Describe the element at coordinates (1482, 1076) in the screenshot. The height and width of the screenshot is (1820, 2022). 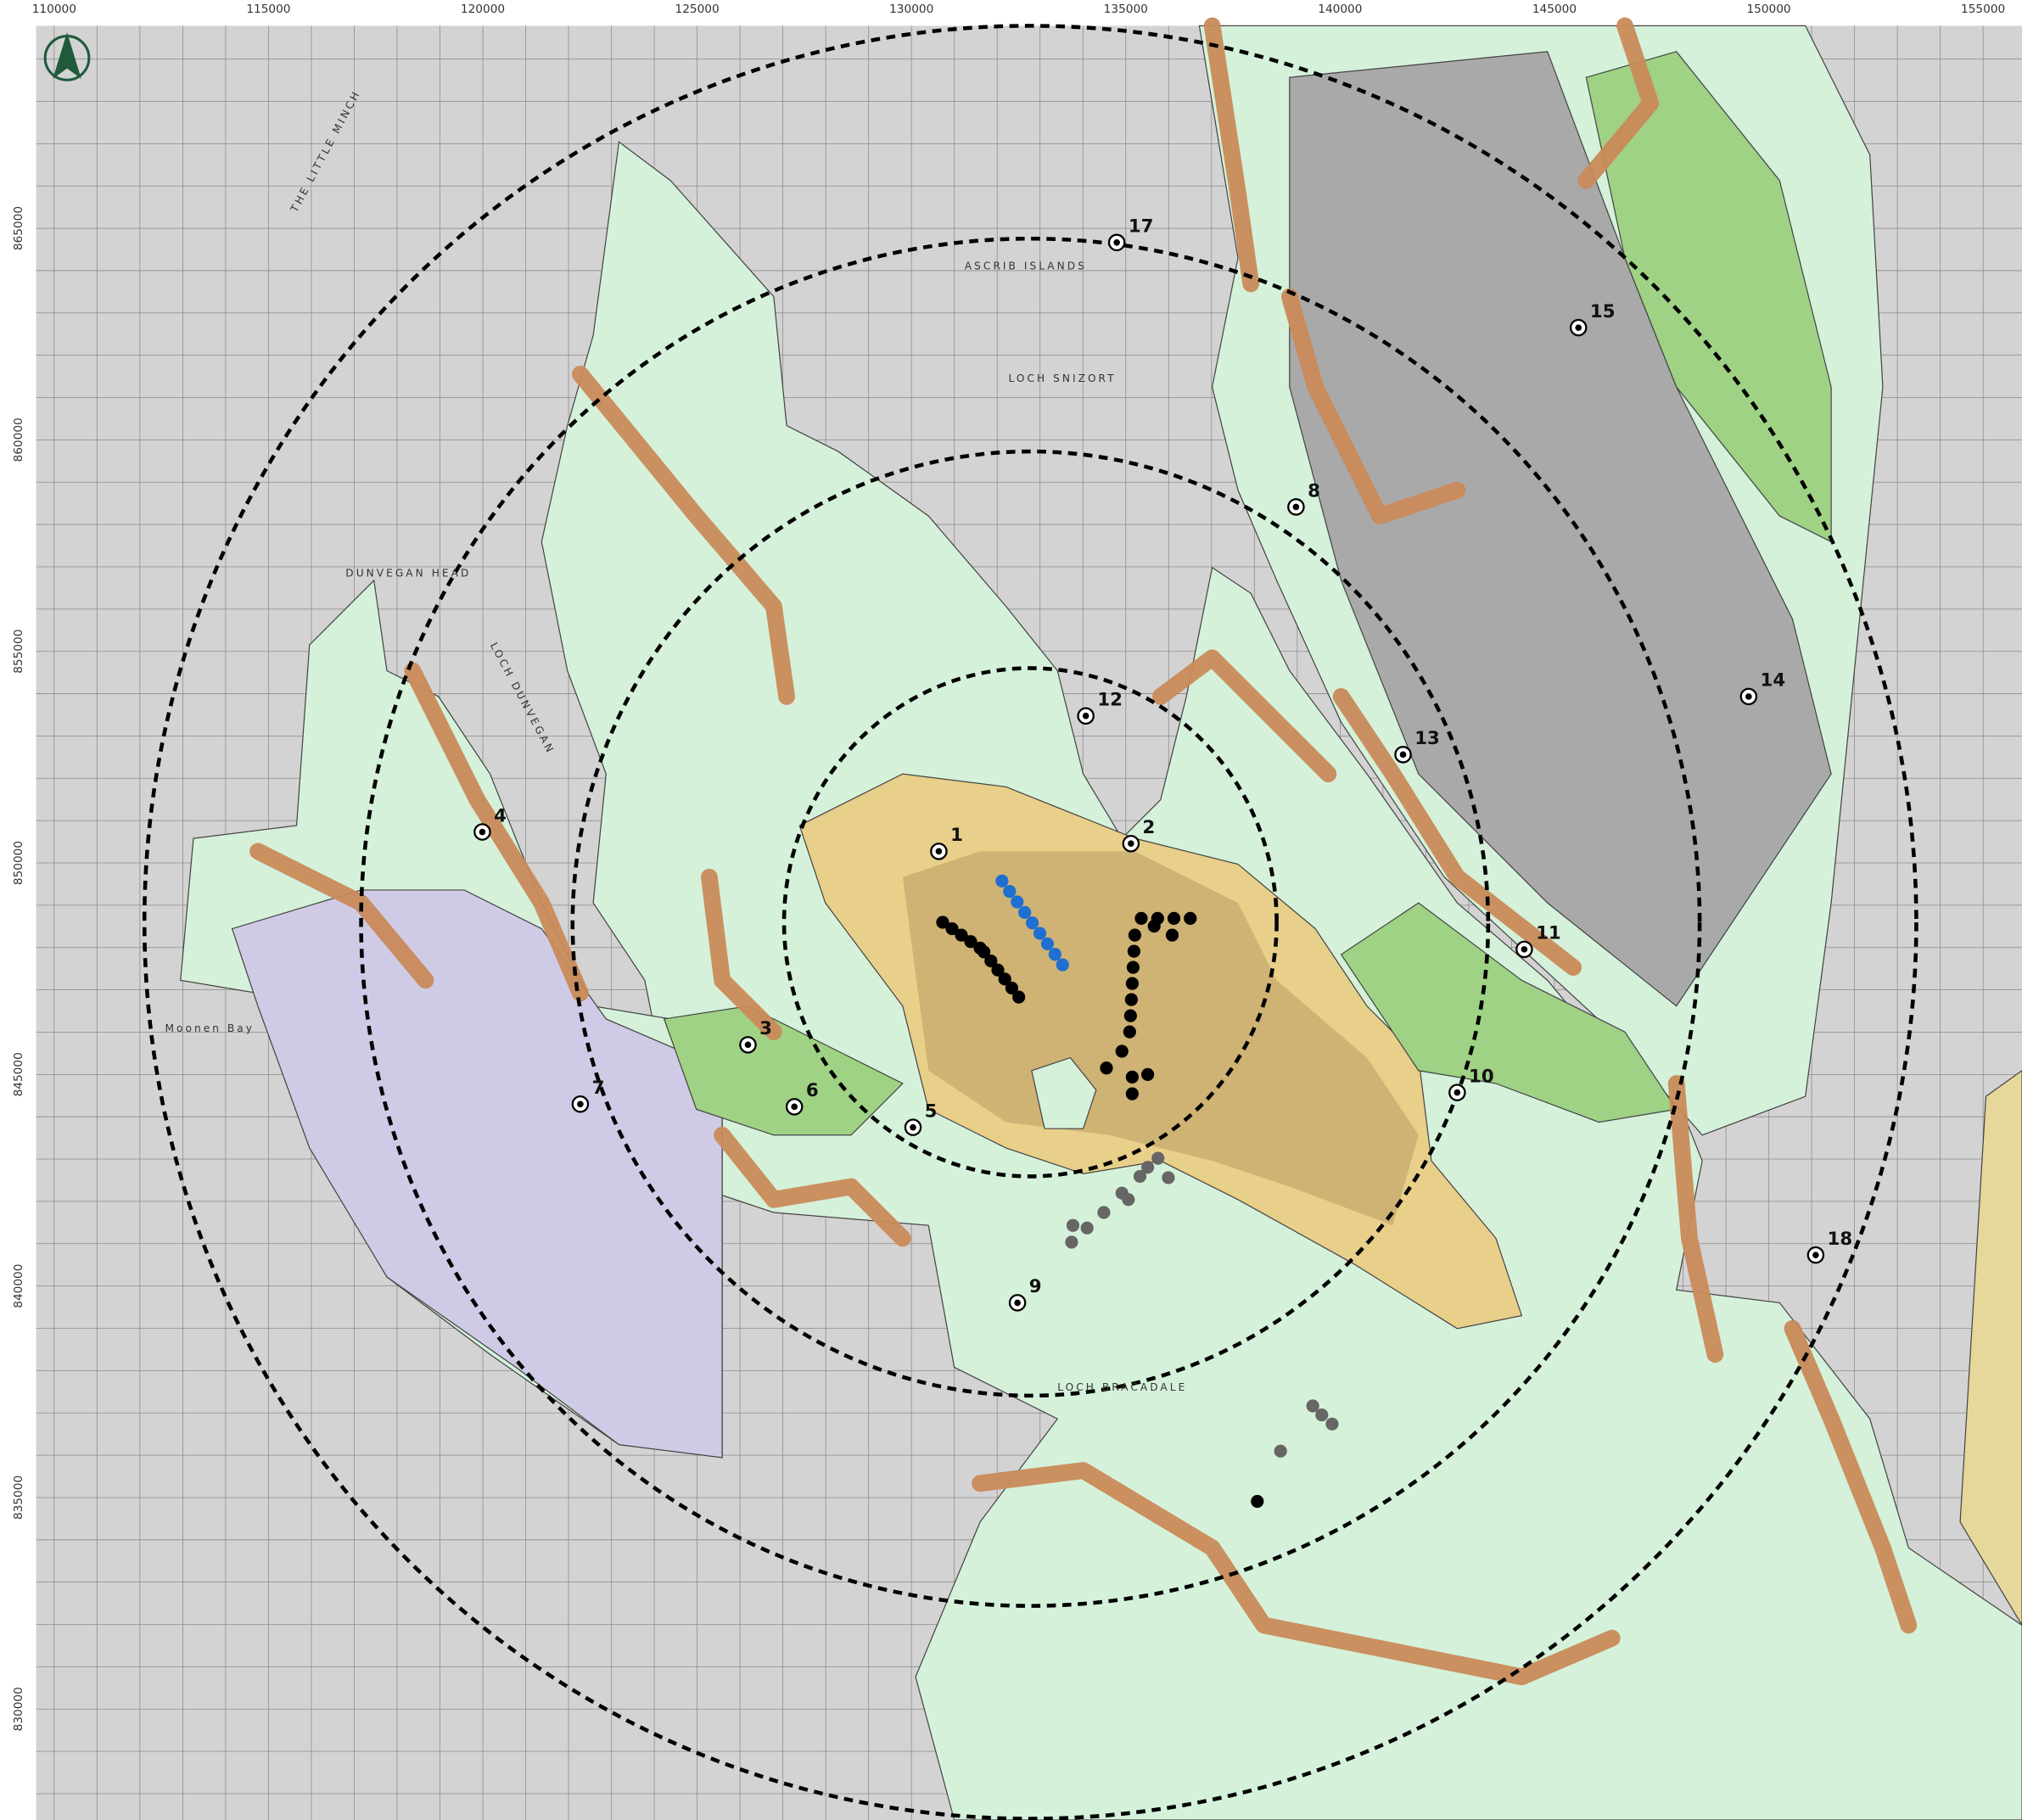
I see `viewpoint-label: 10` at that location.